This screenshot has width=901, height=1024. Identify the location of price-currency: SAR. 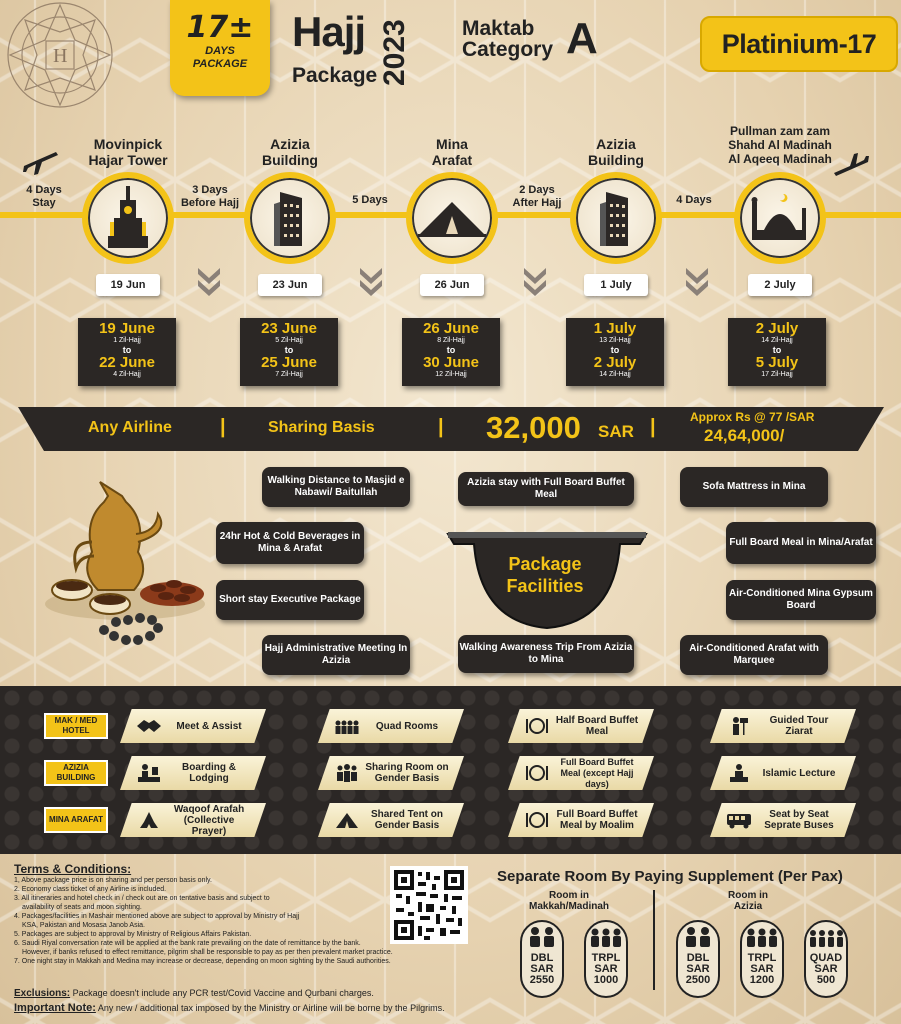
(616, 431).